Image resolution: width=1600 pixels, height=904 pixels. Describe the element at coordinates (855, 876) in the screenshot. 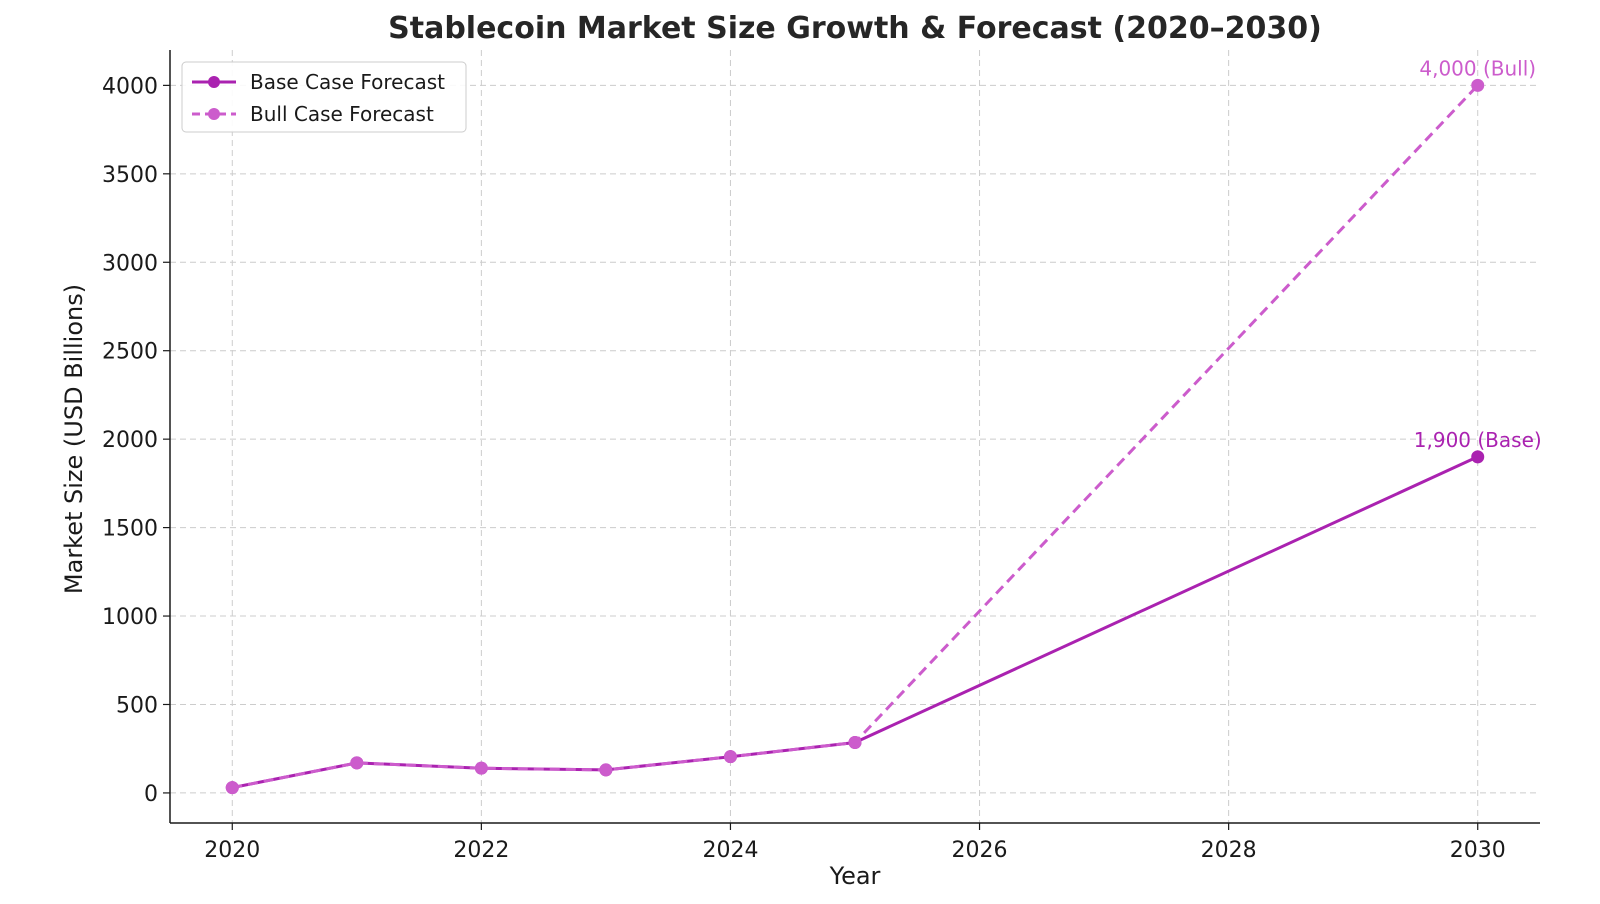

I see `x-axis-label: Year` at that location.